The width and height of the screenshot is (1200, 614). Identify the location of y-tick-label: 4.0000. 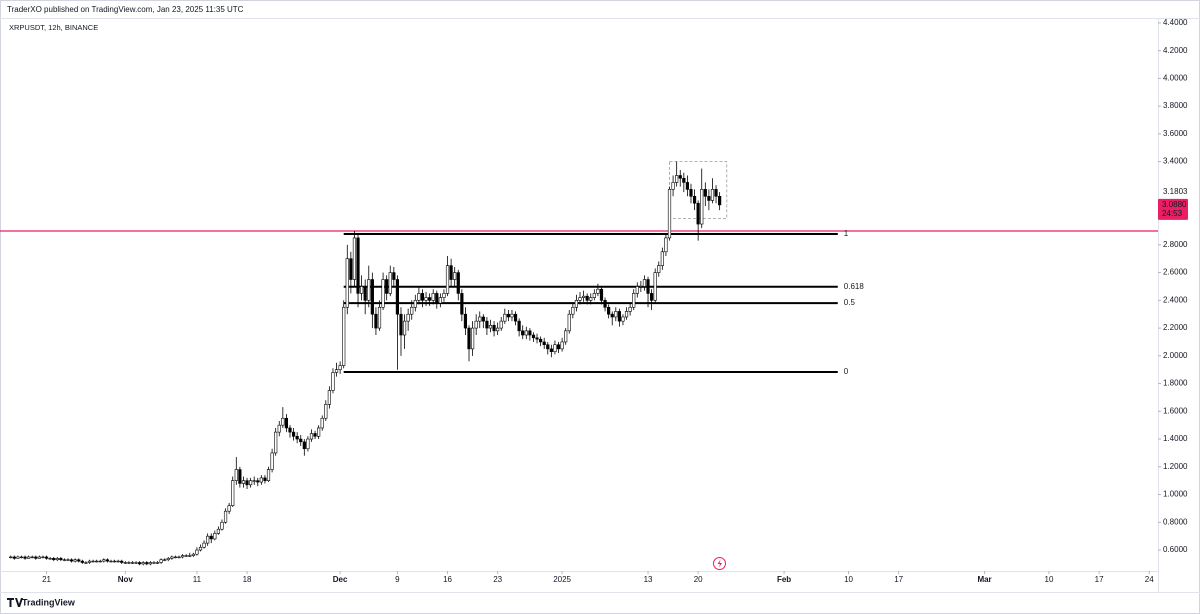
(1175, 77).